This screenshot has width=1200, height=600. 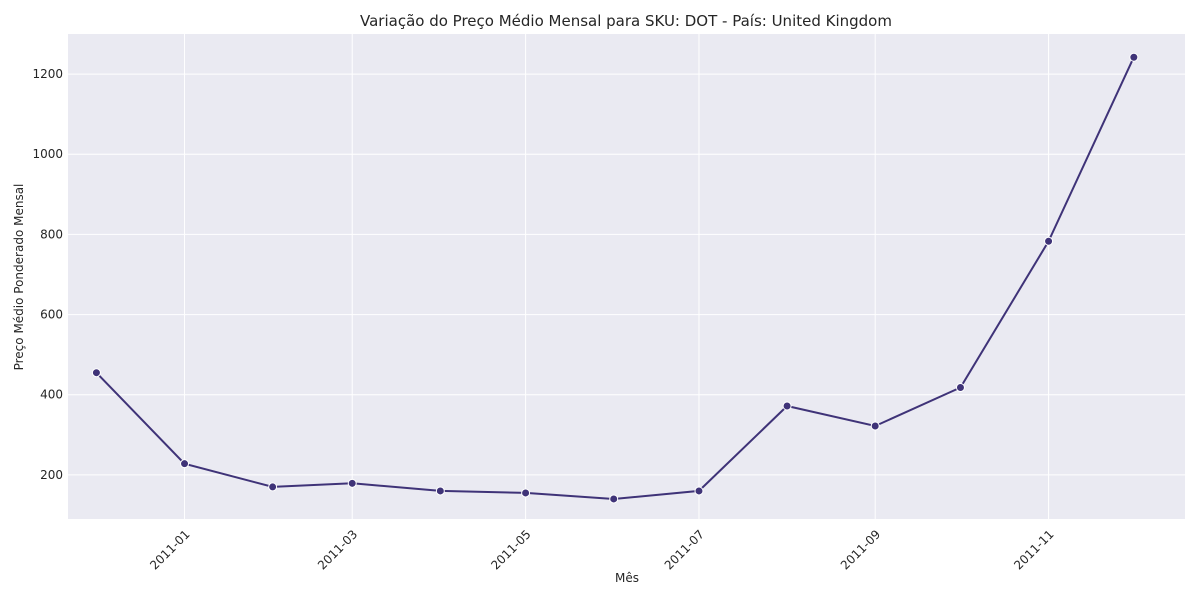 I want to click on y-tick-label: 400, so click(x=51, y=395).